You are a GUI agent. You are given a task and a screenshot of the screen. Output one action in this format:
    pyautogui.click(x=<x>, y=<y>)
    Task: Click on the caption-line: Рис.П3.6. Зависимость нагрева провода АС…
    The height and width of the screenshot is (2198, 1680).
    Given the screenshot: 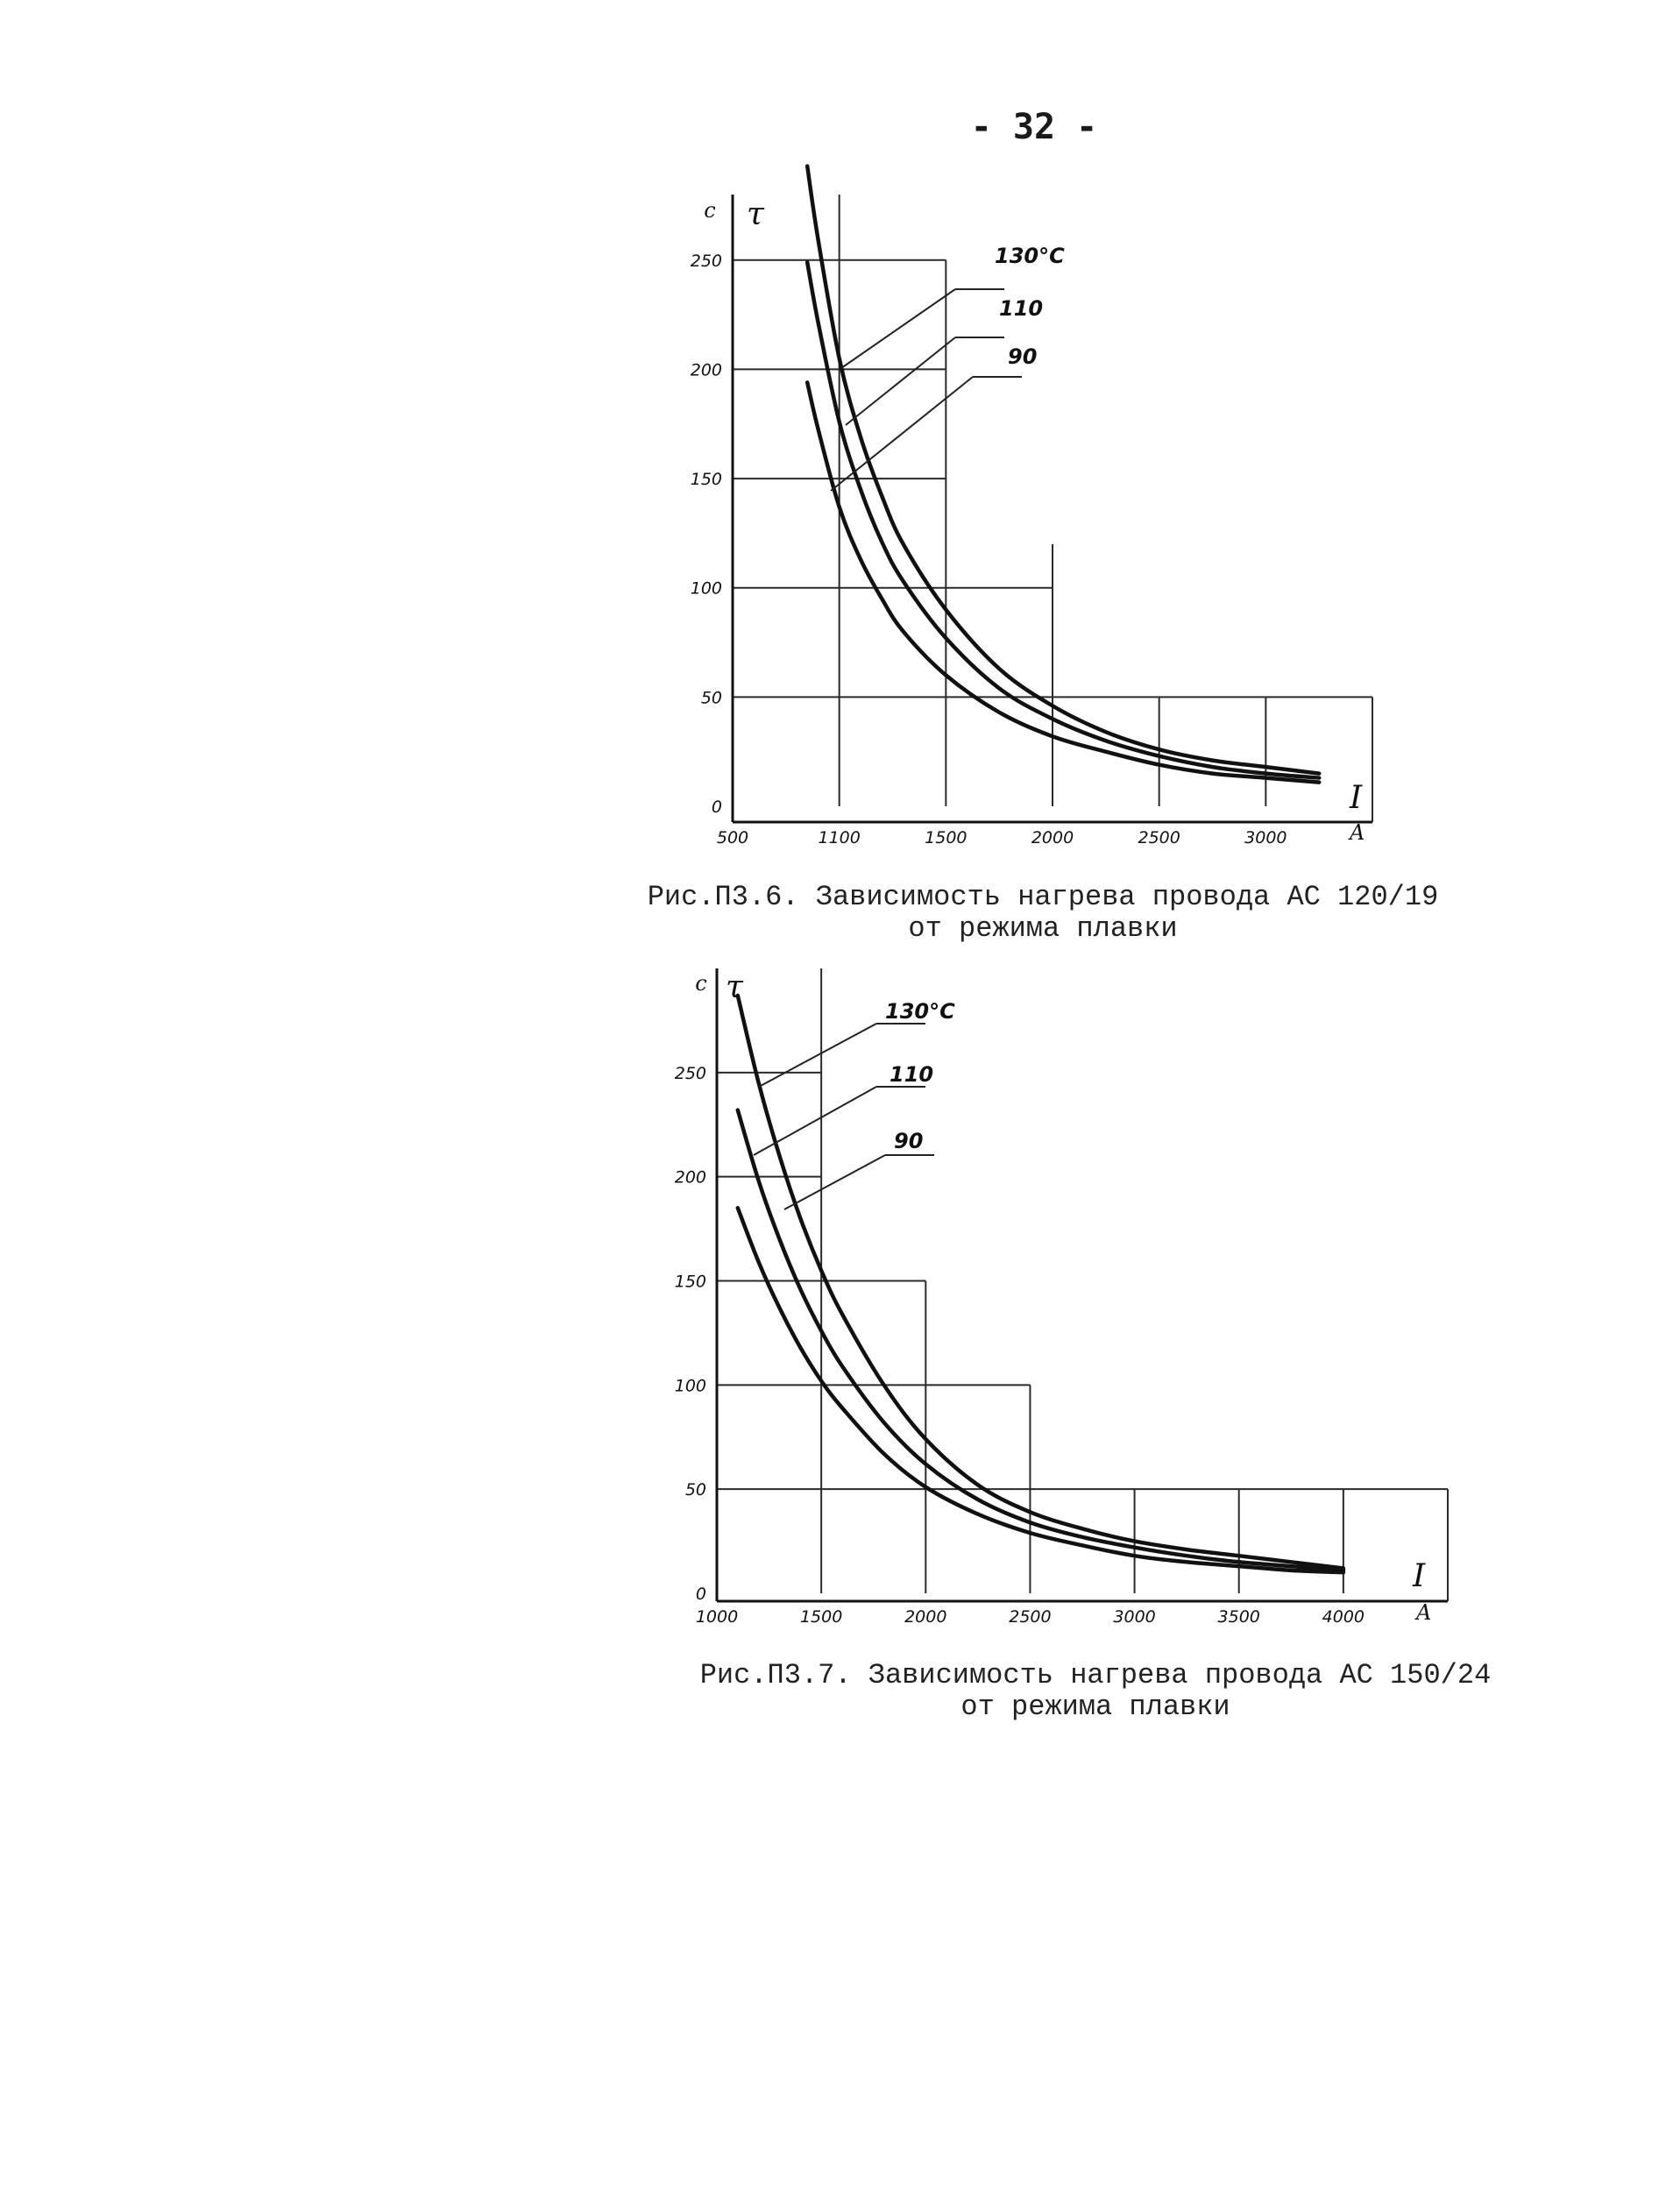 What is the action you would take?
    pyautogui.click(x=1043, y=897)
    